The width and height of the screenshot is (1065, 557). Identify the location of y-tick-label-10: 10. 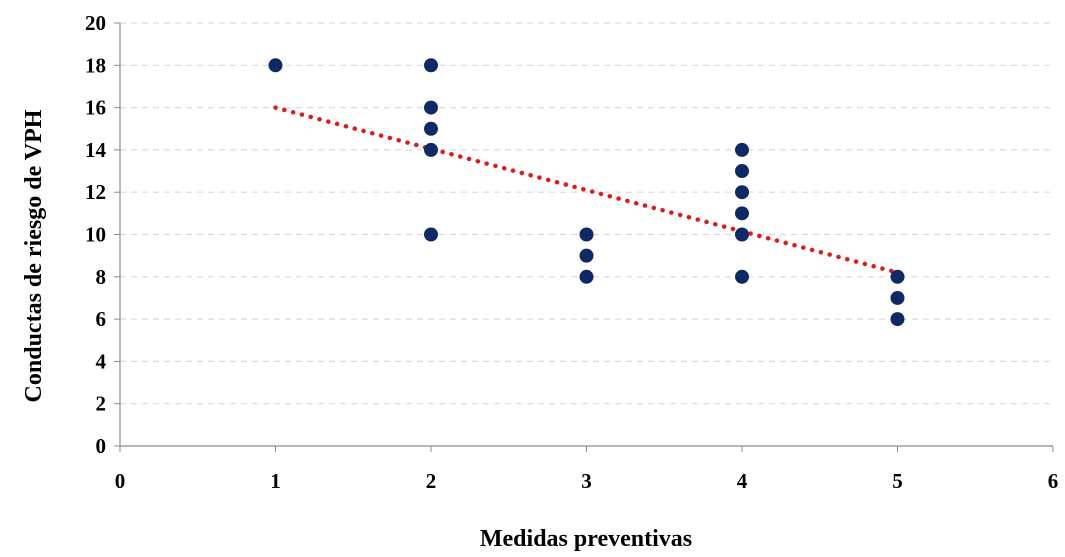
(95, 235).